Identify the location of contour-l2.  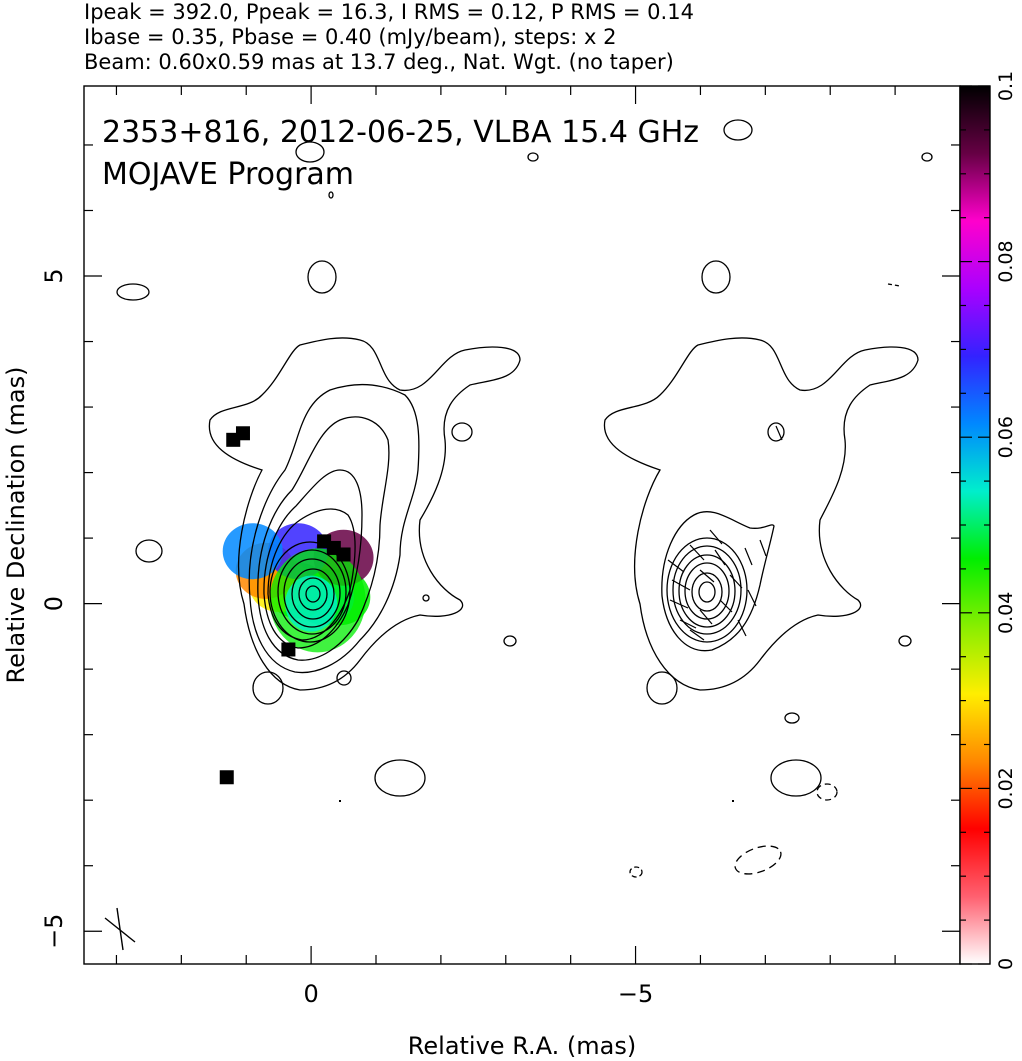
(334, 528).